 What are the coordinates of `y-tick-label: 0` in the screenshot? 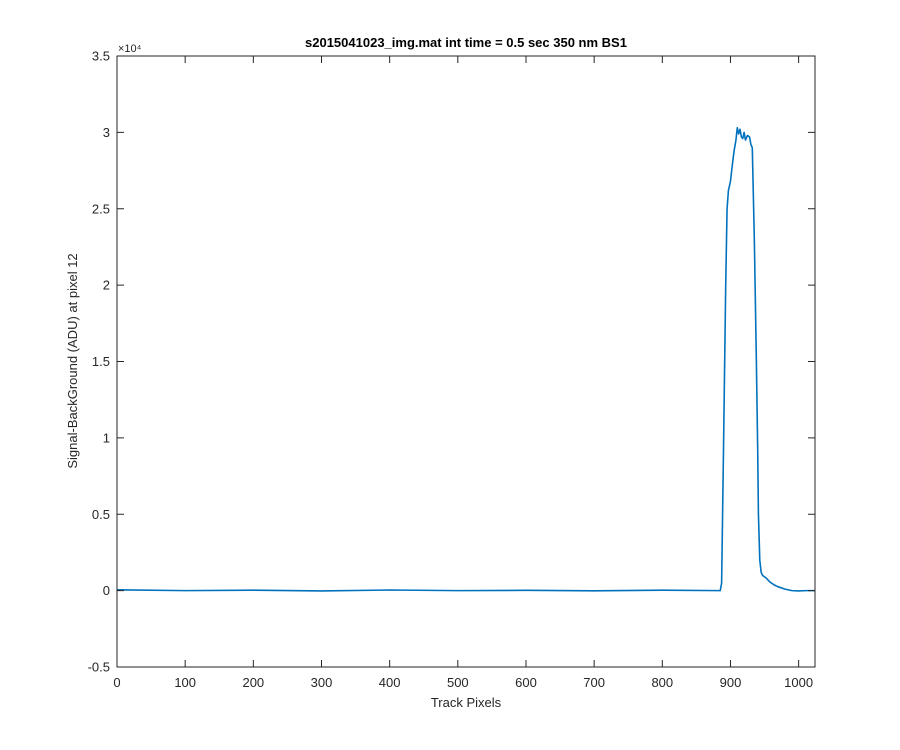 It's located at (106, 590).